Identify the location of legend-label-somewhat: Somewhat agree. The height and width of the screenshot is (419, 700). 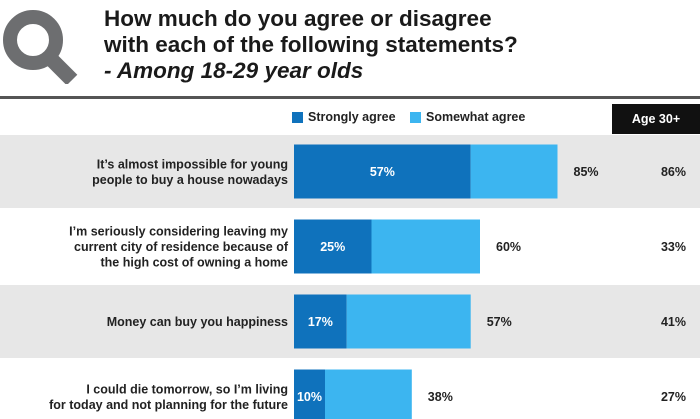
(476, 117).